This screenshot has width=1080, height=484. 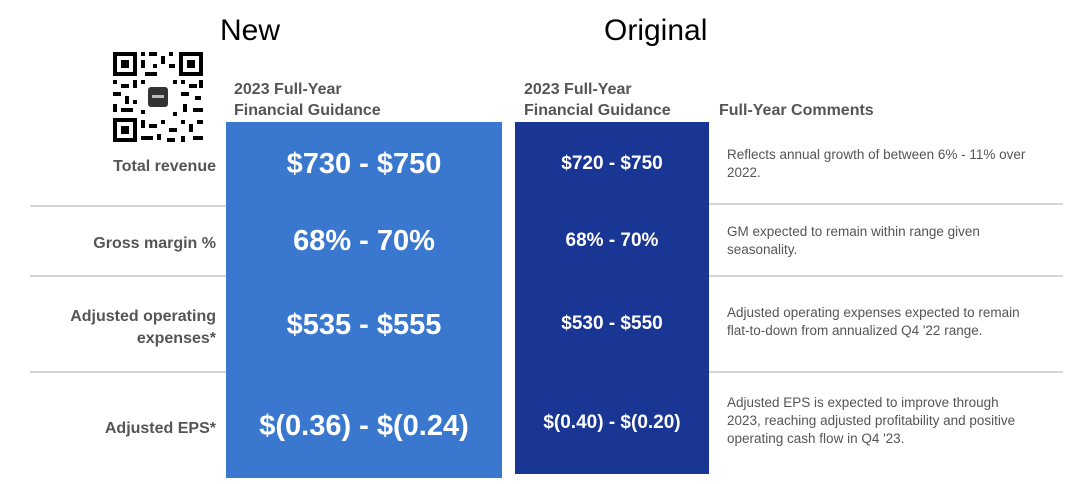 What do you see at coordinates (796, 110) in the screenshot?
I see `comments-header: Full-Year Comments` at bounding box center [796, 110].